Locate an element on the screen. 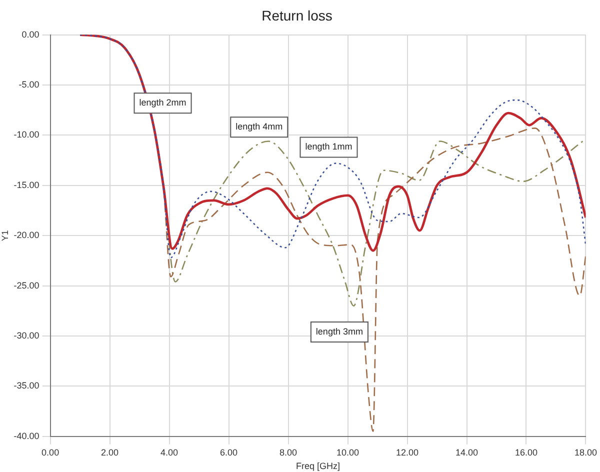 The height and width of the screenshot is (472, 600). x-axis-title: Freq [GHz] is located at coordinates (318, 466).